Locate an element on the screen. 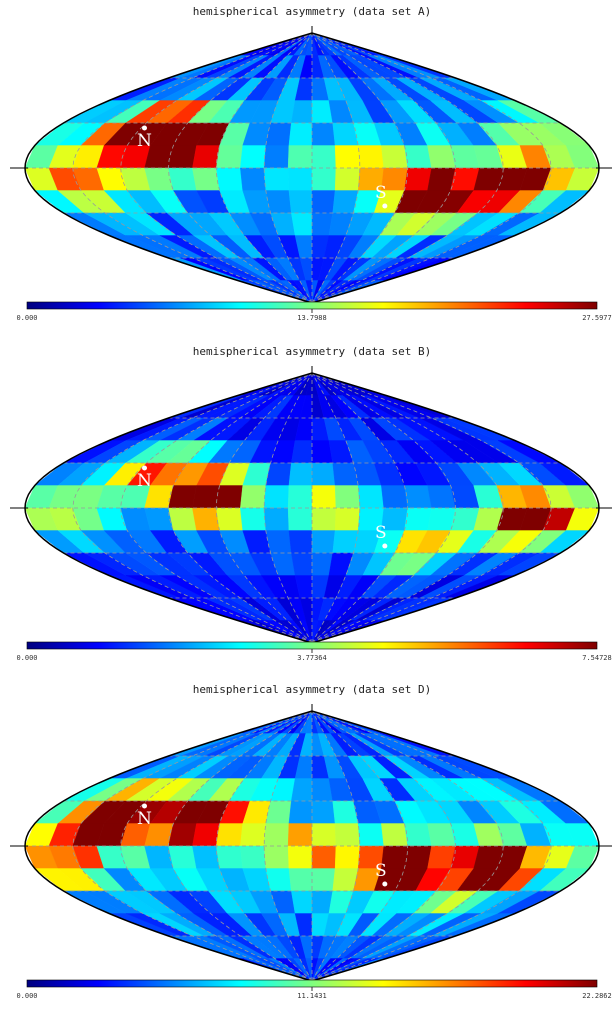  colorbar-mid-label: 3.77364 is located at coordinates (312, 658).